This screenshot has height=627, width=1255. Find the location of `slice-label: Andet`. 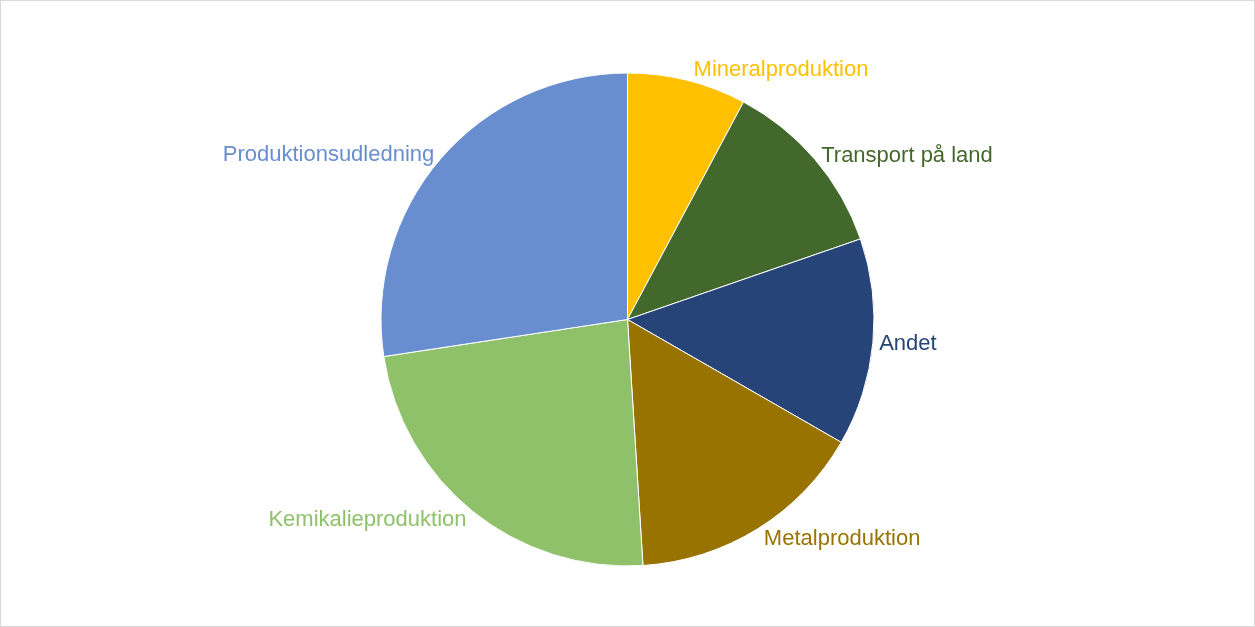

slice-label: Andet is located at coordinates (908, 343).